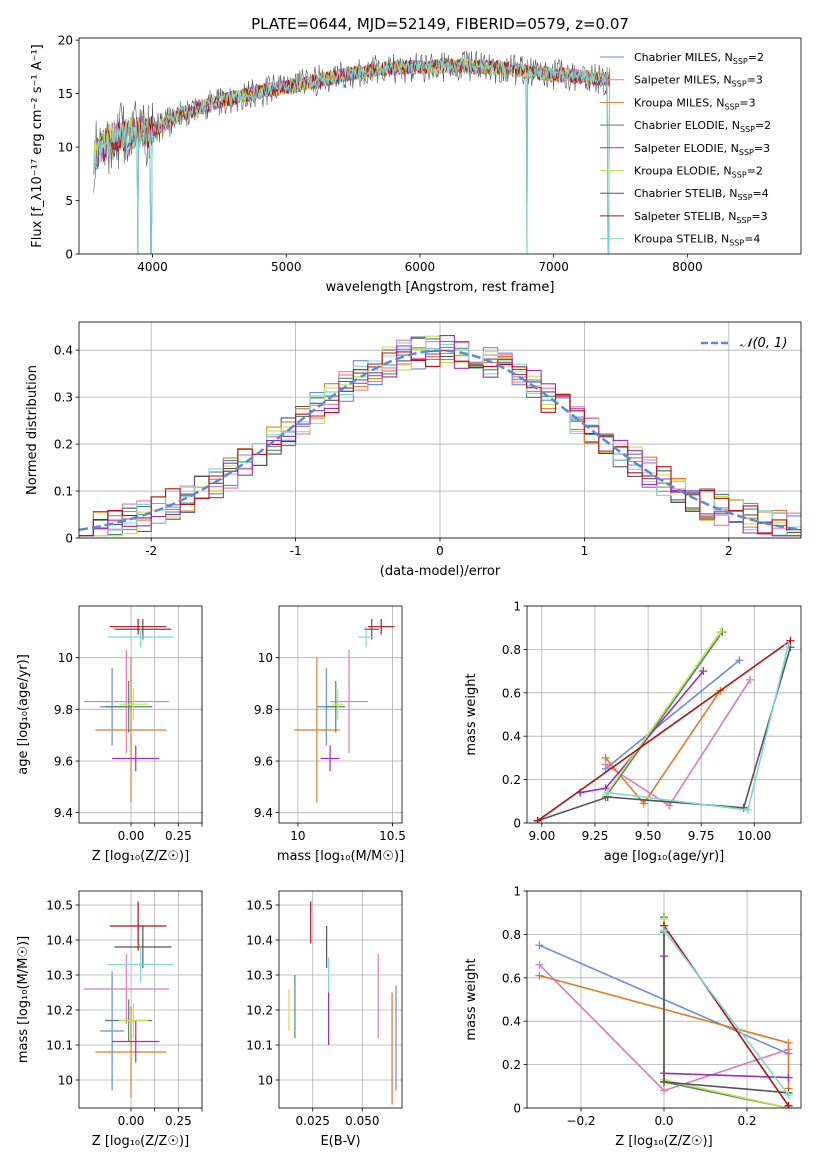  Describe the element at coordinates (23, 714) in the screenshot. I see `y-axis-label: age [log₁₀(age/yr)]` at that location.